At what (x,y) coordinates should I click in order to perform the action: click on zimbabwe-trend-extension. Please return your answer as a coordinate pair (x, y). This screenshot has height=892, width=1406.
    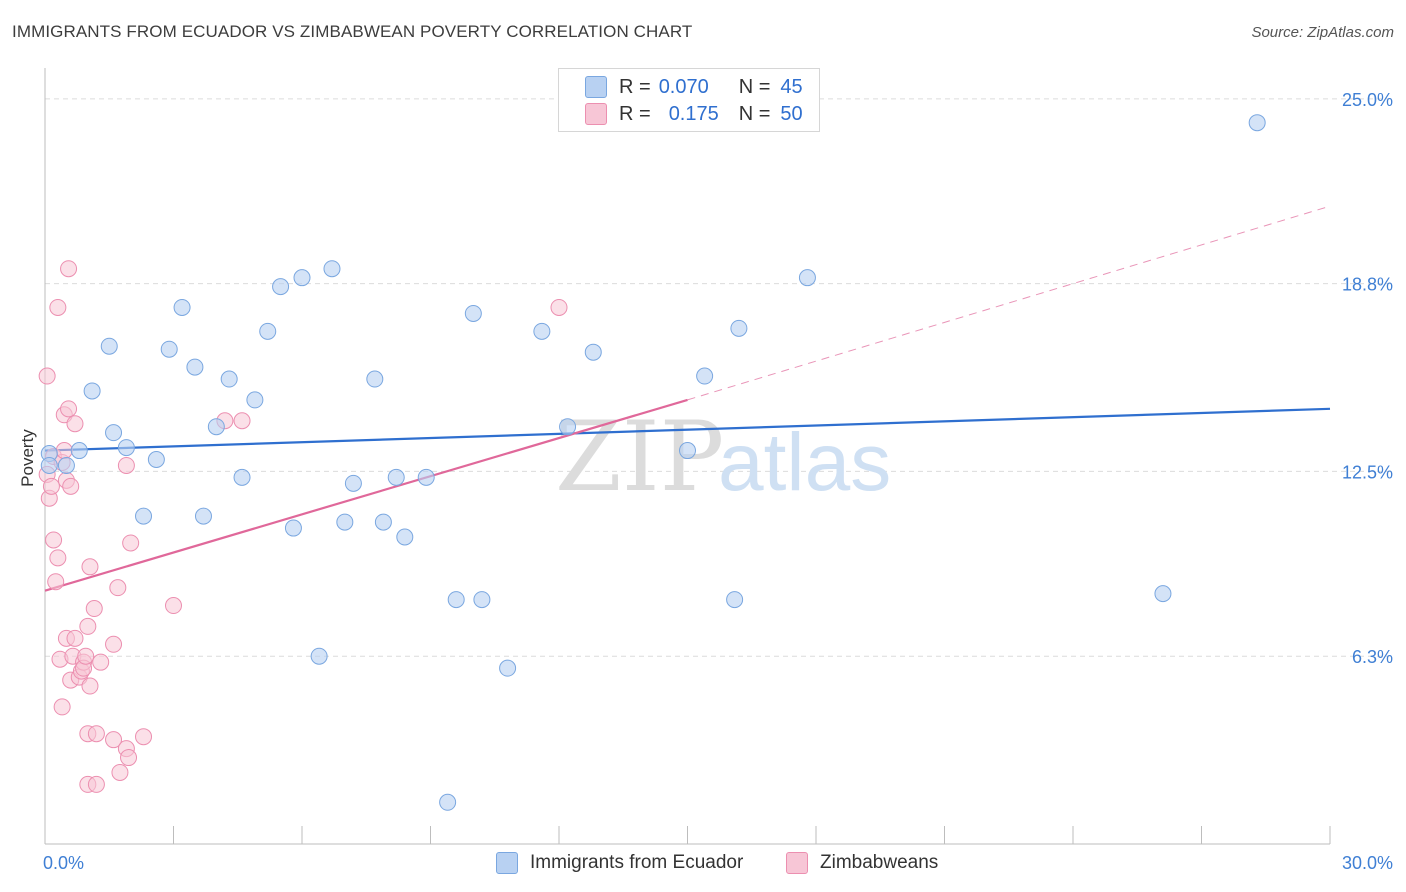
    Looking at the image, I should click on (1009, 303).